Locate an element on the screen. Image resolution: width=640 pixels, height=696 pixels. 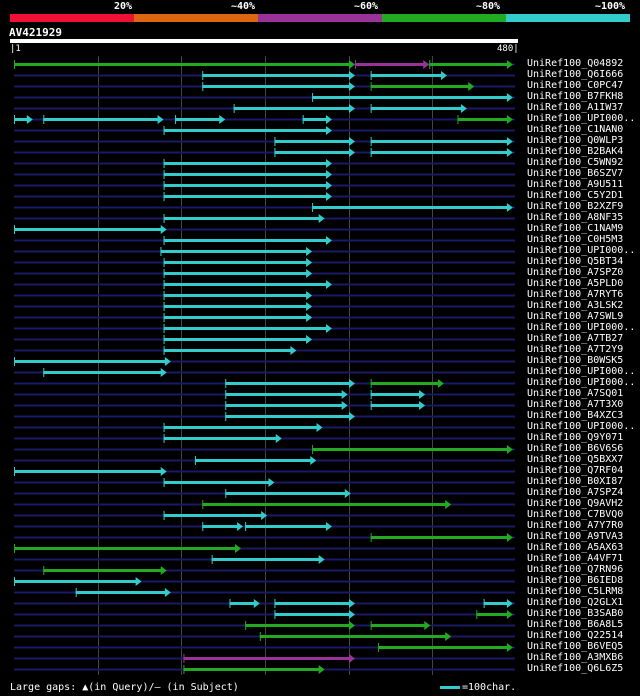
hit-label: UniRef100_Q2GLX1 is located at coordinates (575, 602).